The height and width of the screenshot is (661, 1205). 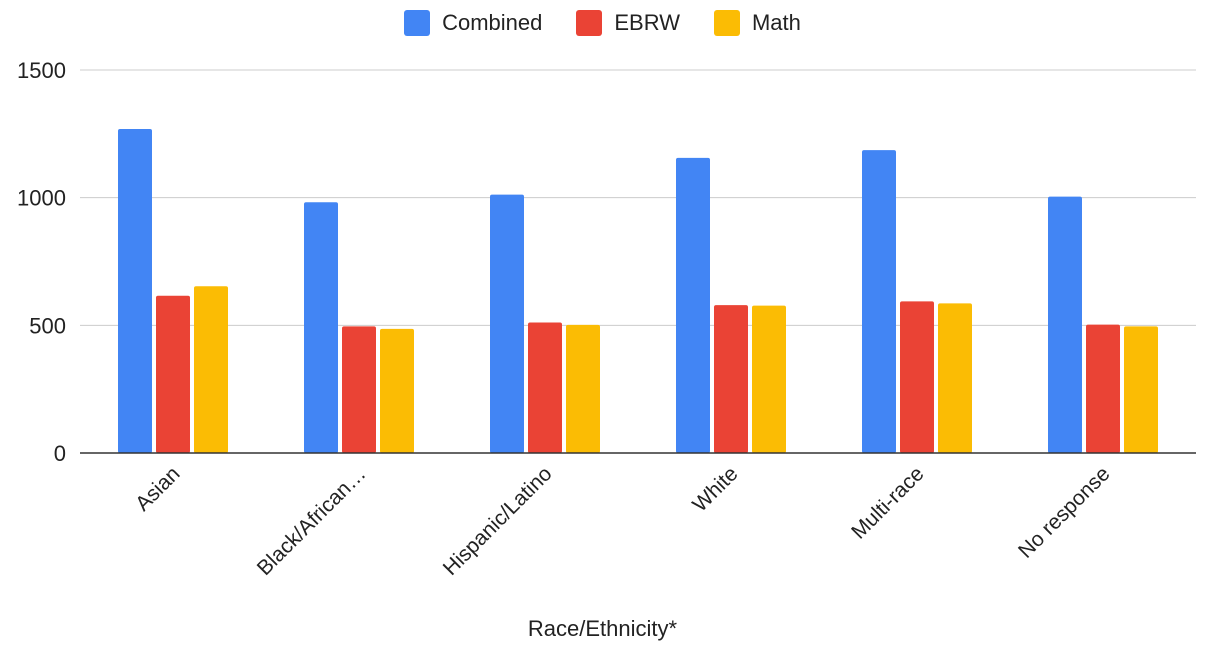 What do you see at coordinates (492, 22) in the screenshot?
I see `legend-label: Combined` at bounding box center [492, 22].